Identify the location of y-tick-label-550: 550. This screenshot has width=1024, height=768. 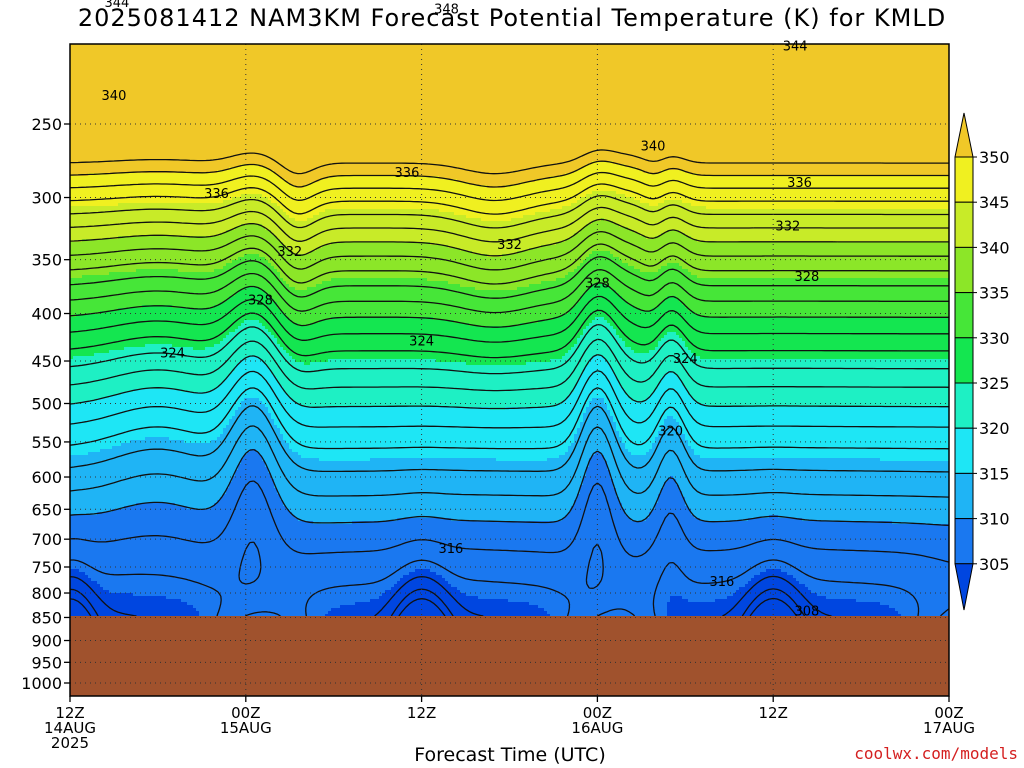
(46, 442).